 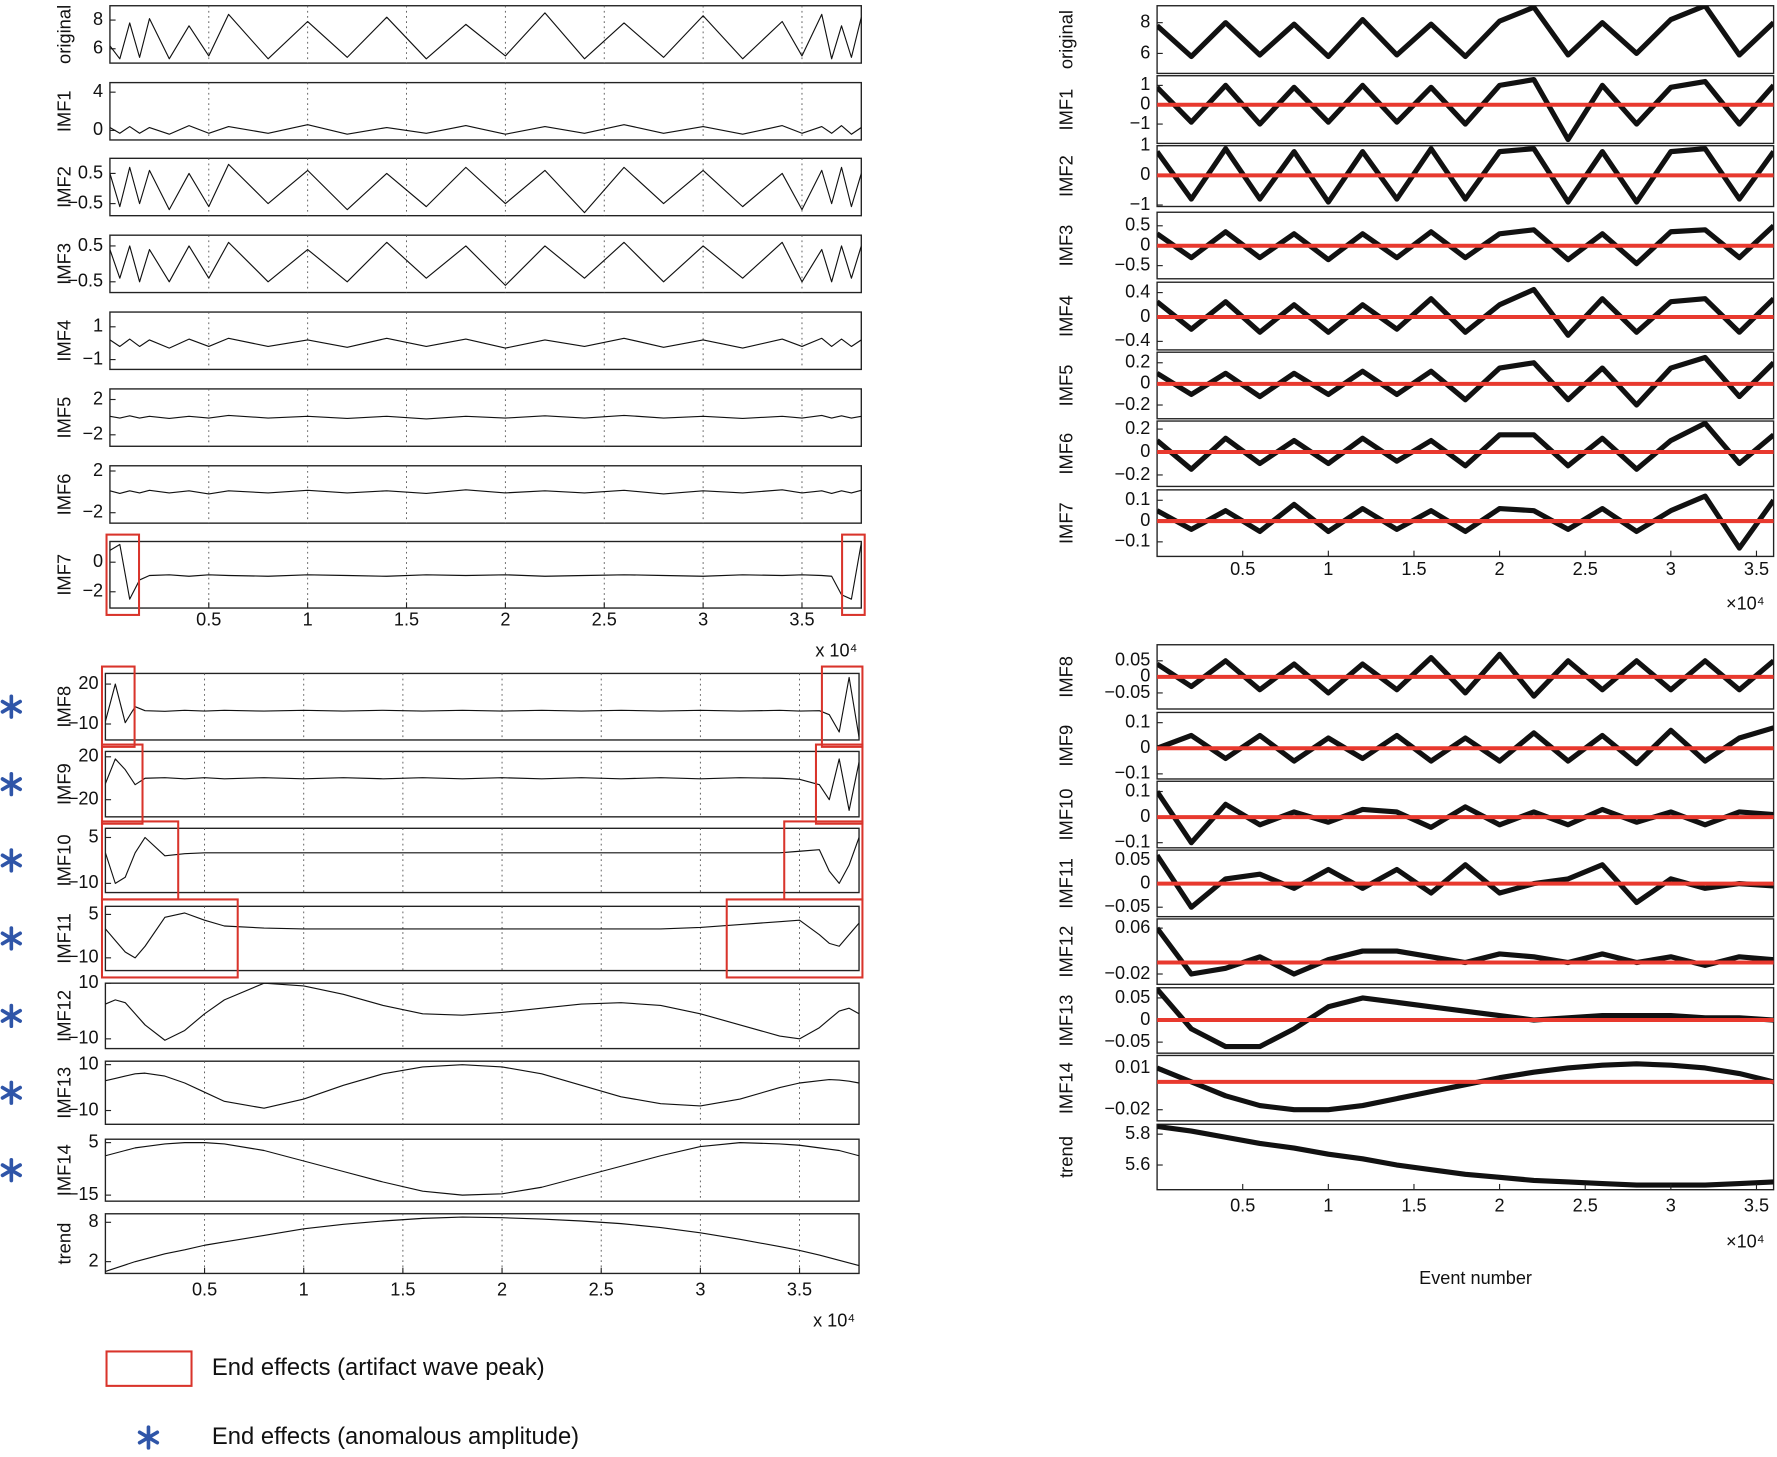 I want to click on panel: 0.050 −0.05 IMF11, so click(x=1415, y=883).